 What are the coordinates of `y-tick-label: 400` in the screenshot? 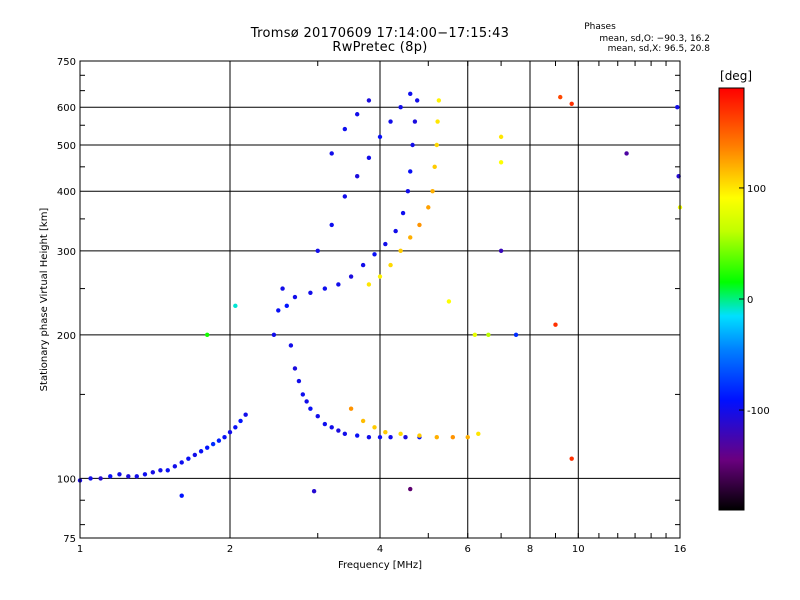 It's located at (66, 192).